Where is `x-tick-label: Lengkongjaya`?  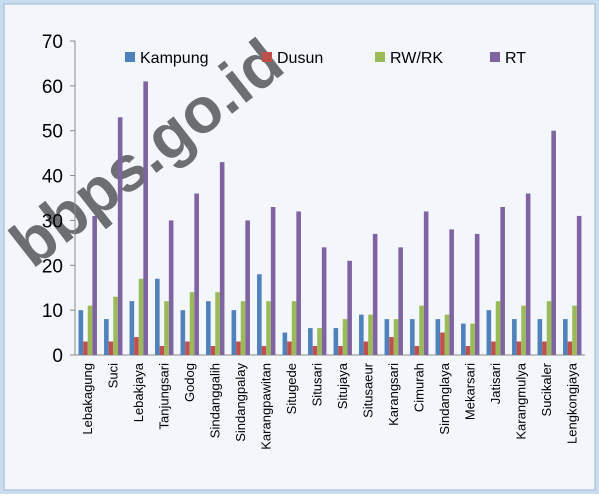
x-tick-label: Lengkongjaya is located at coordinates (571, 403).